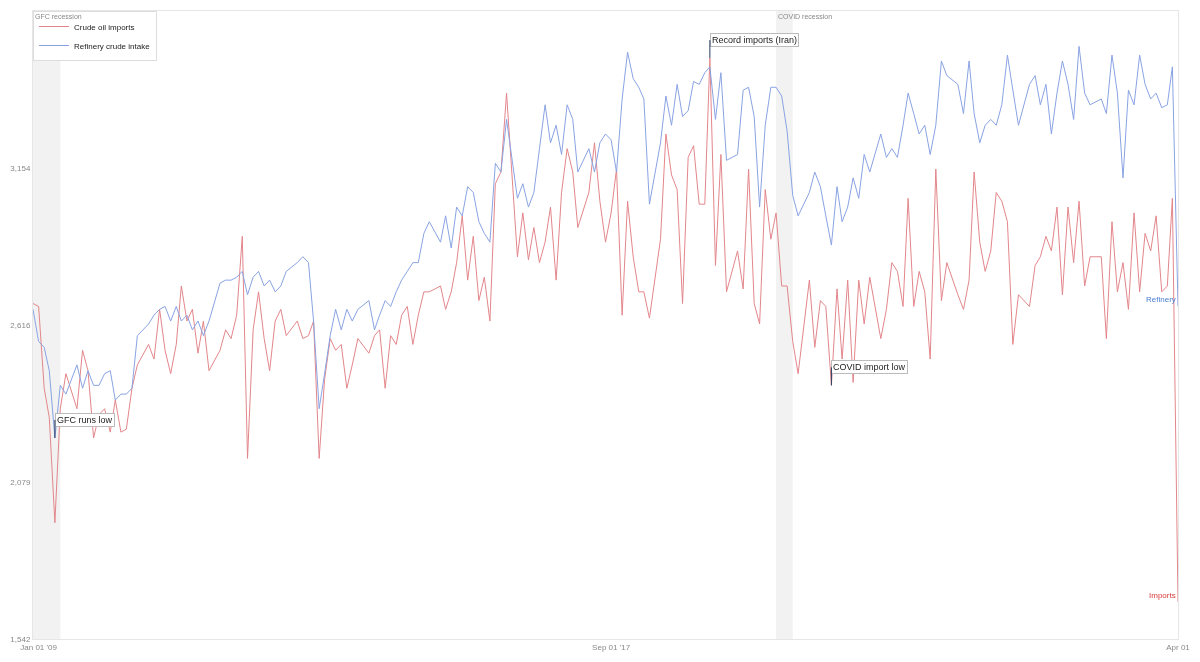  What do you see at coordinates (39, 647) in the screenshot?
I see `x-tick-label: Jan 01 '09` at bounding box center [39, 647].